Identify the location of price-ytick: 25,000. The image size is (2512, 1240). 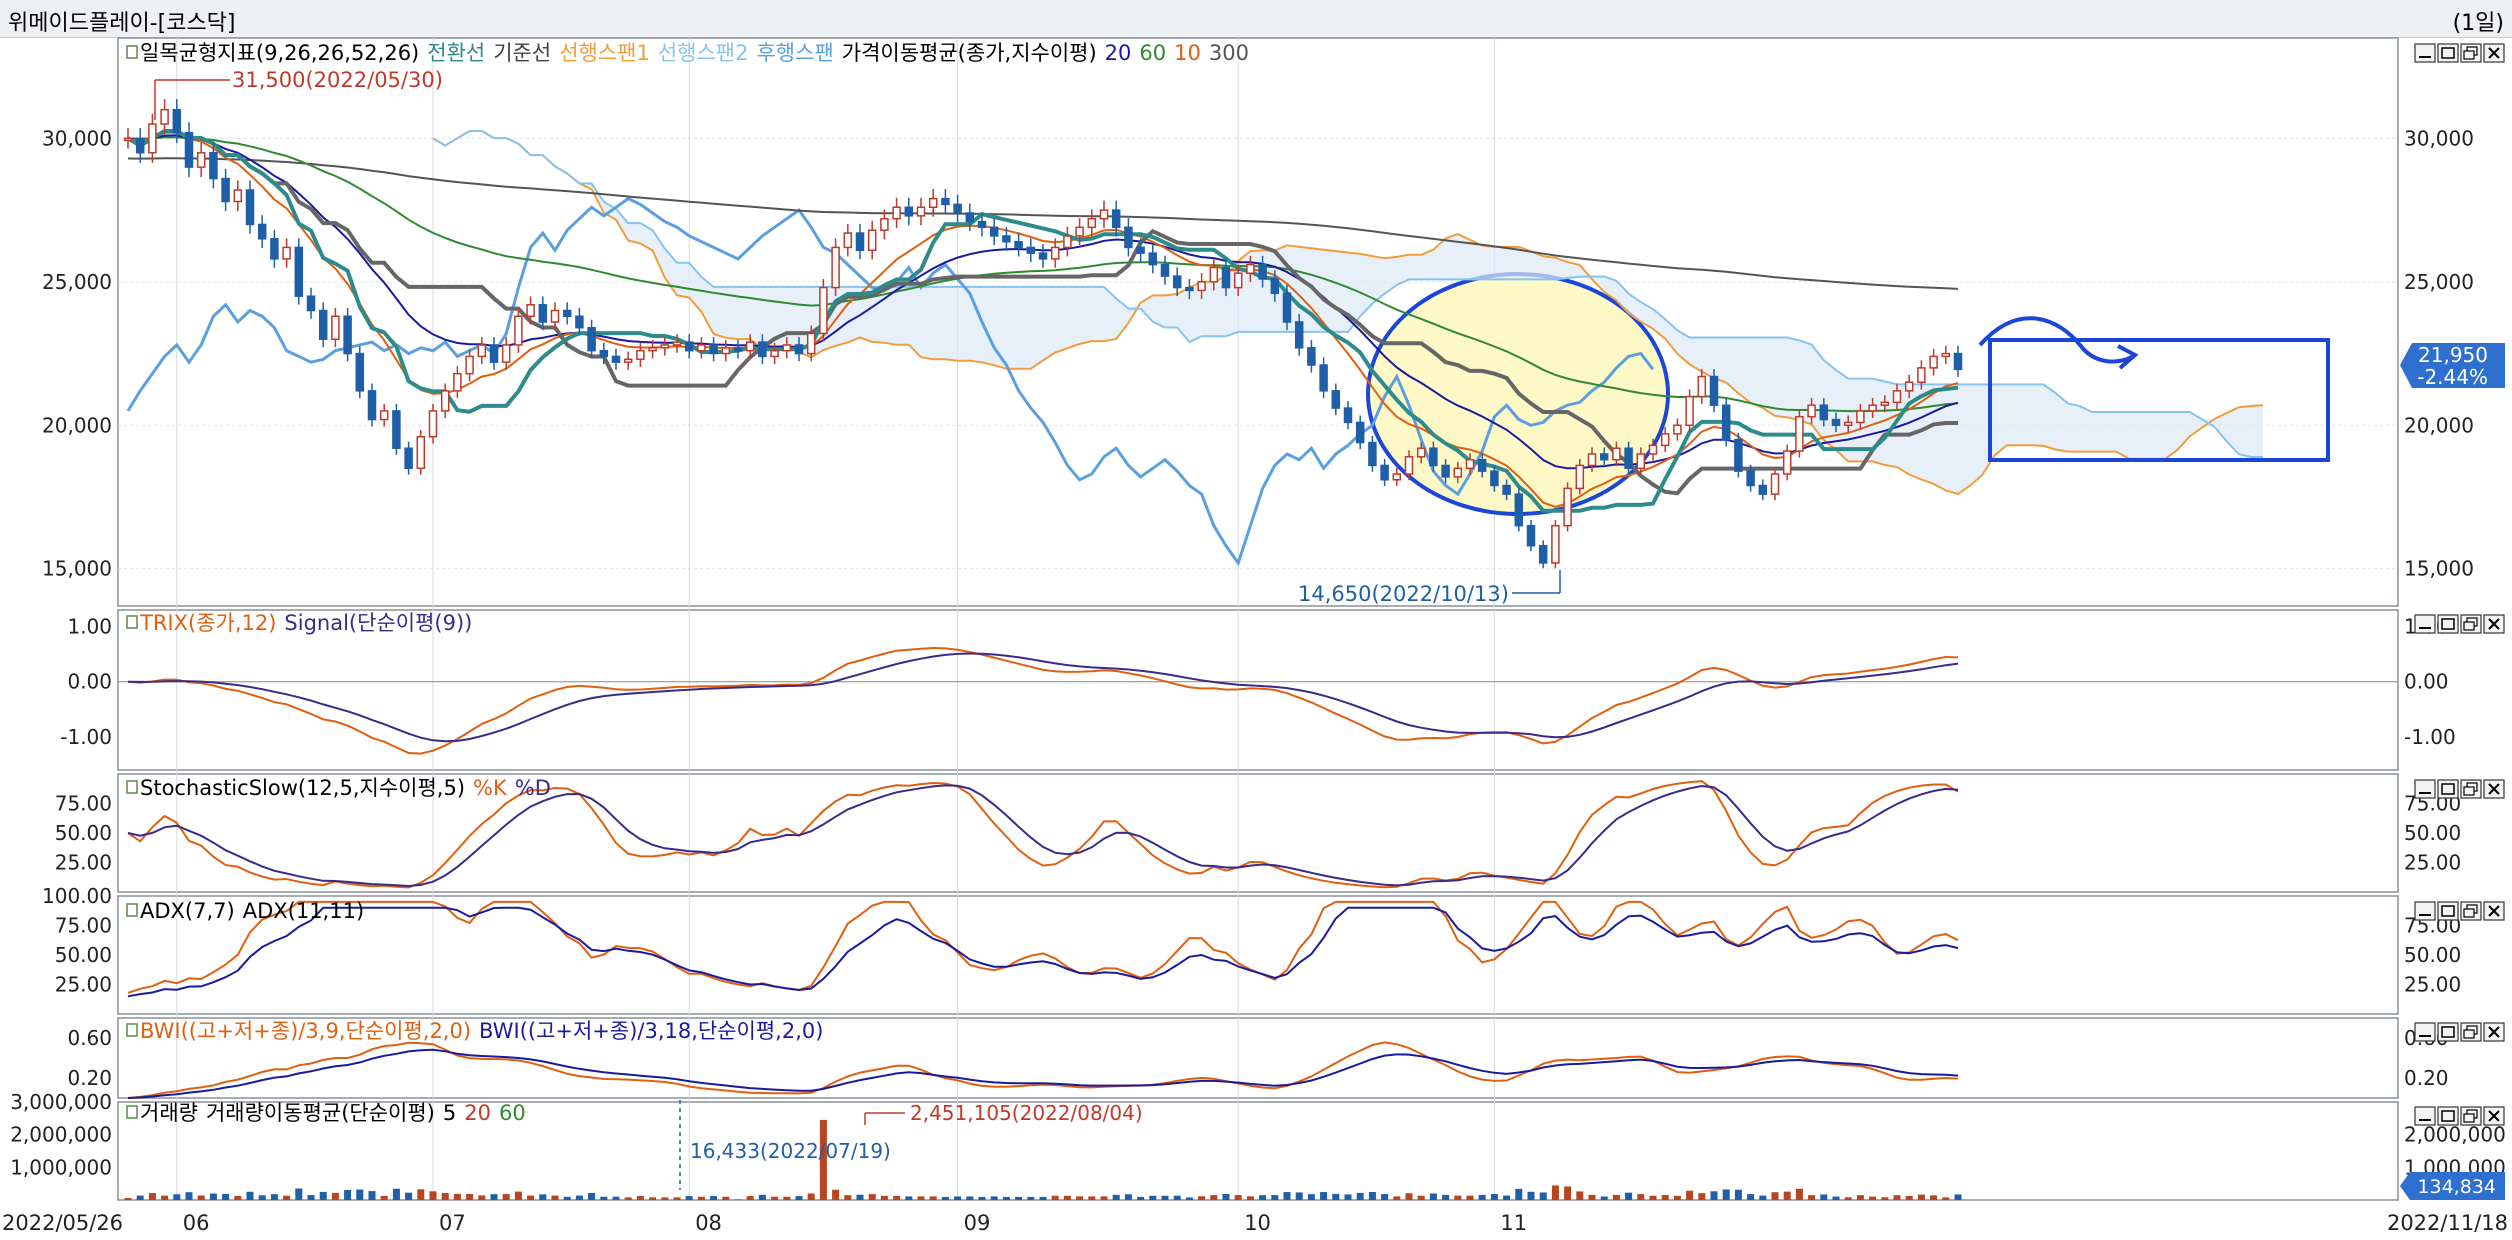
(2439, 282).